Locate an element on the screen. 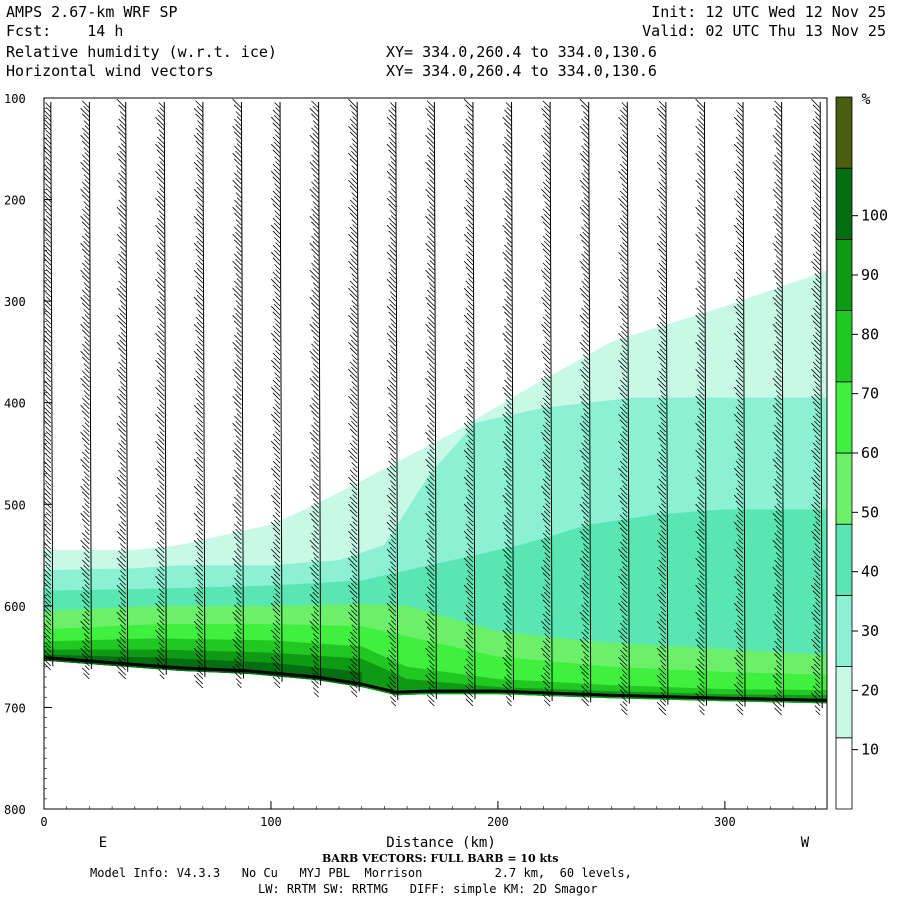 The image size is (900, 900). x-axis-label: Distance (km) is located at coordinates (441, 843).